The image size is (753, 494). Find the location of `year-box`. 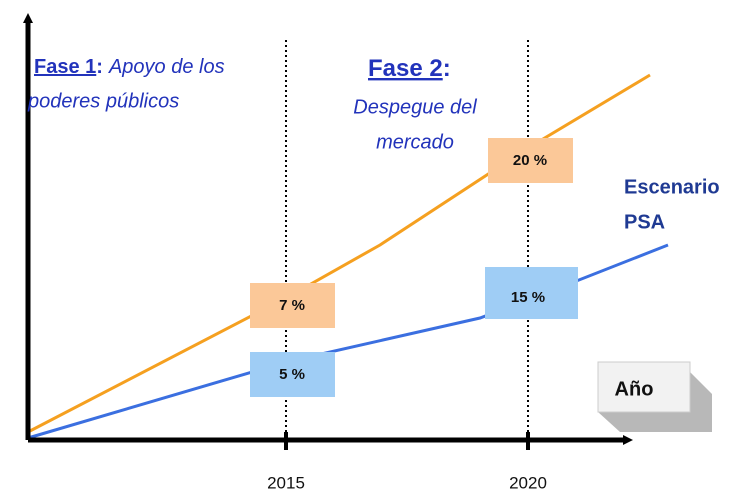

year-box is located at coordinates (644, 387).